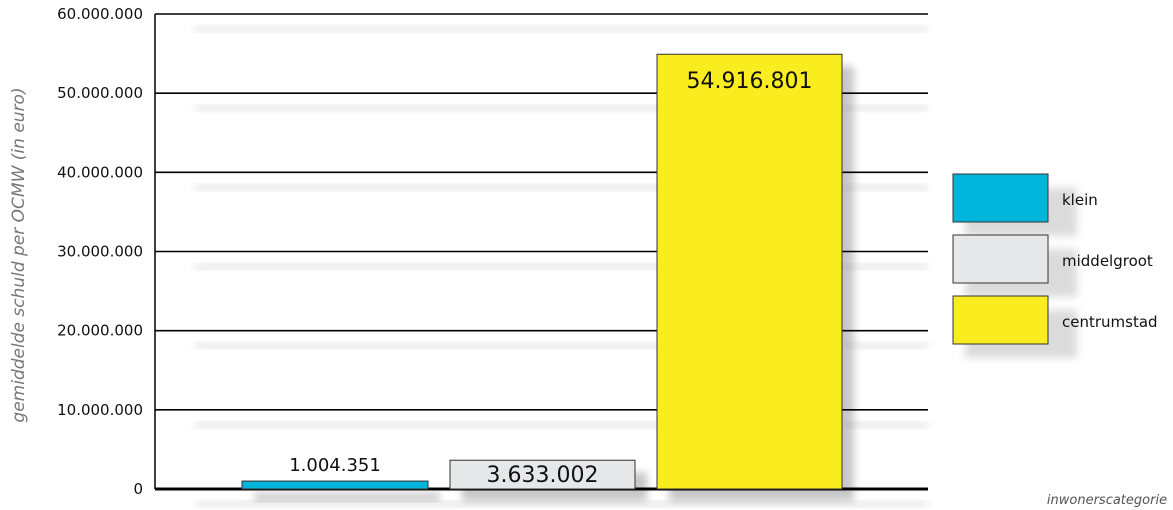 The image size is (1173, 510). Describe the element at coordinates (1110, 322) in the screenshot. I see `legend-label: centrumstad` at that location.